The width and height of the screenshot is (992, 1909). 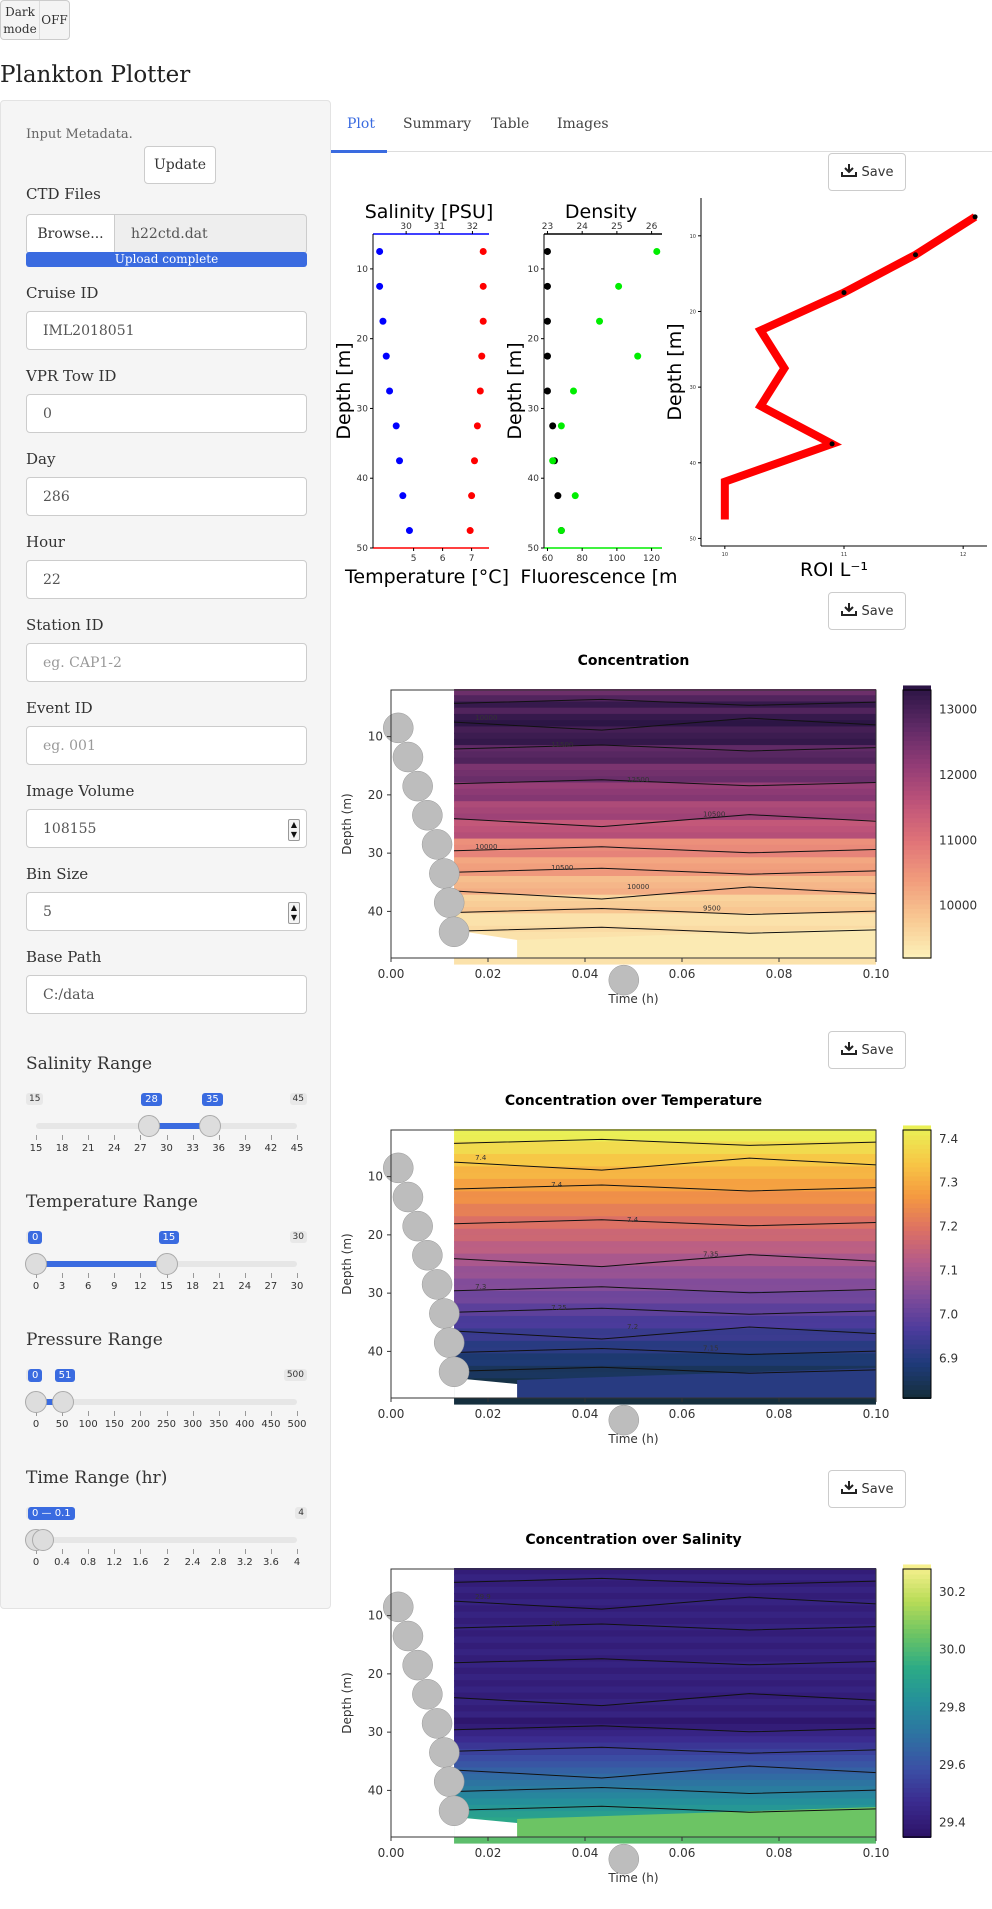 I want to click on cruise-id-input: IML2018051, so click(x=166, y=330).